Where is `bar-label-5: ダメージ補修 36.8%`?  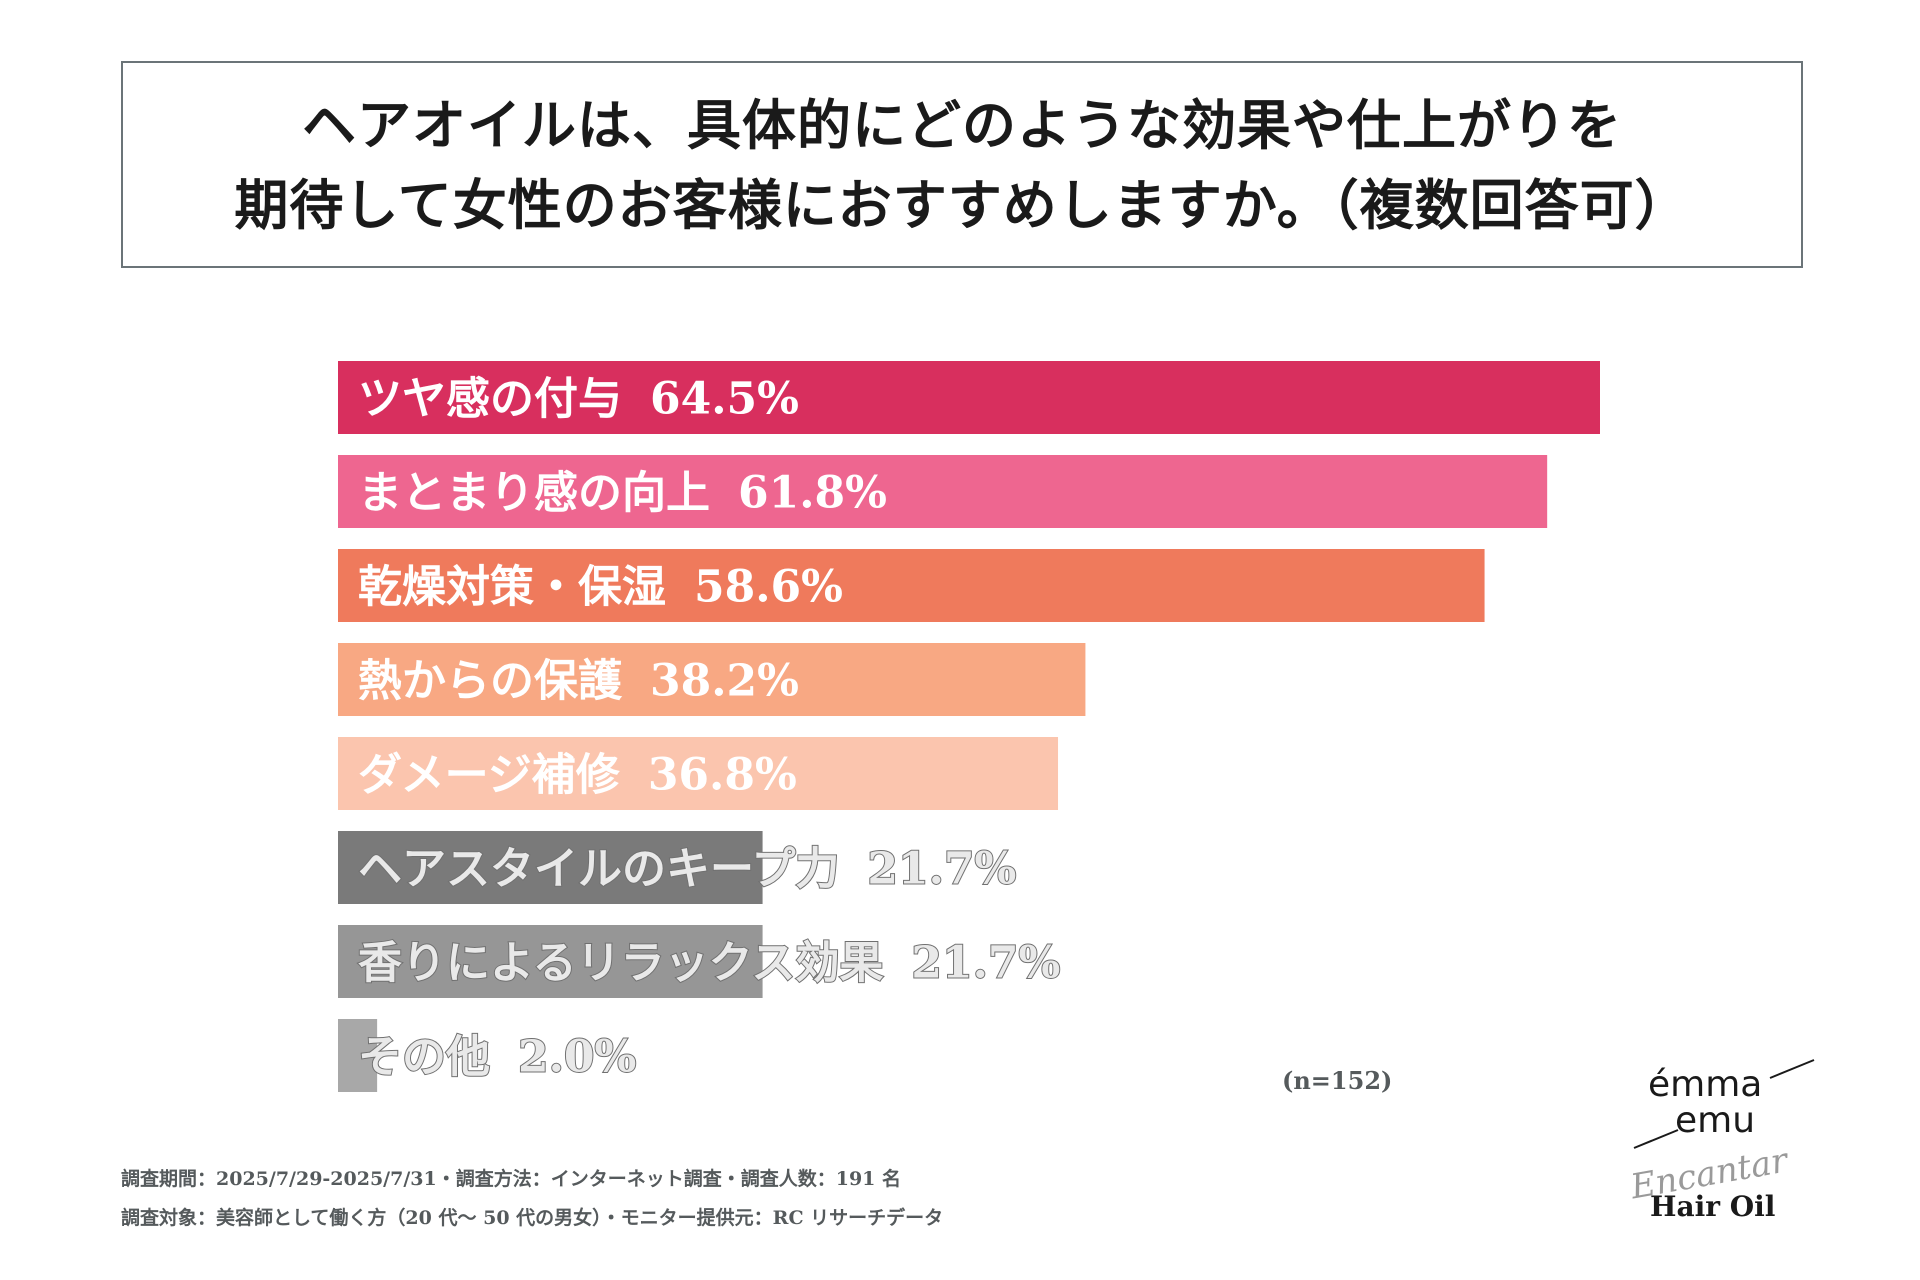
bar-label-5: ダメージ補修 36.8% is located at coordinates (577, 775).